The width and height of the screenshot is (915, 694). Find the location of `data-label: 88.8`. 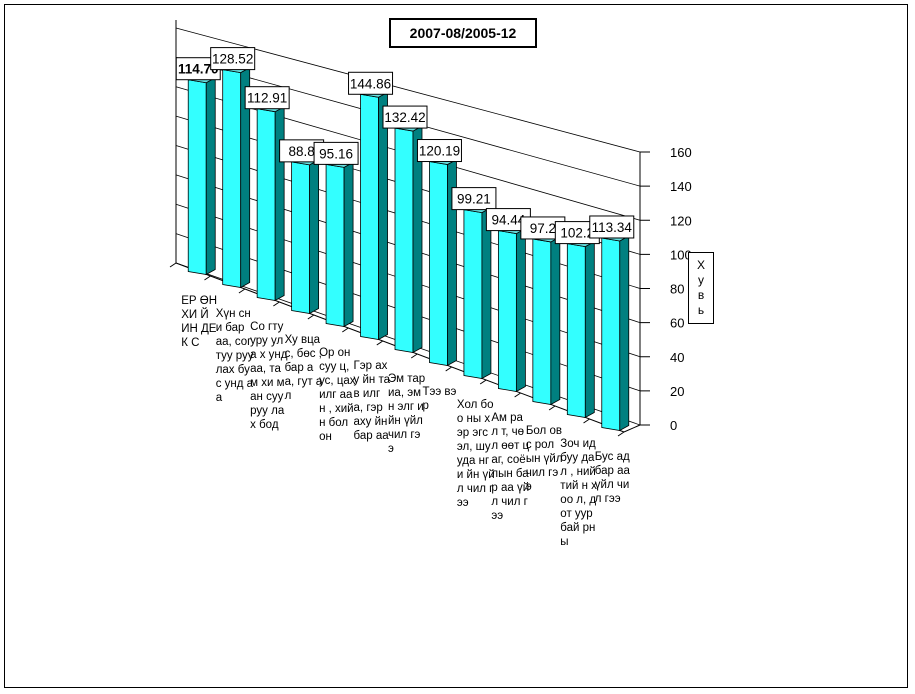

data-label: 88.8 is located at coordinates (301, 151).